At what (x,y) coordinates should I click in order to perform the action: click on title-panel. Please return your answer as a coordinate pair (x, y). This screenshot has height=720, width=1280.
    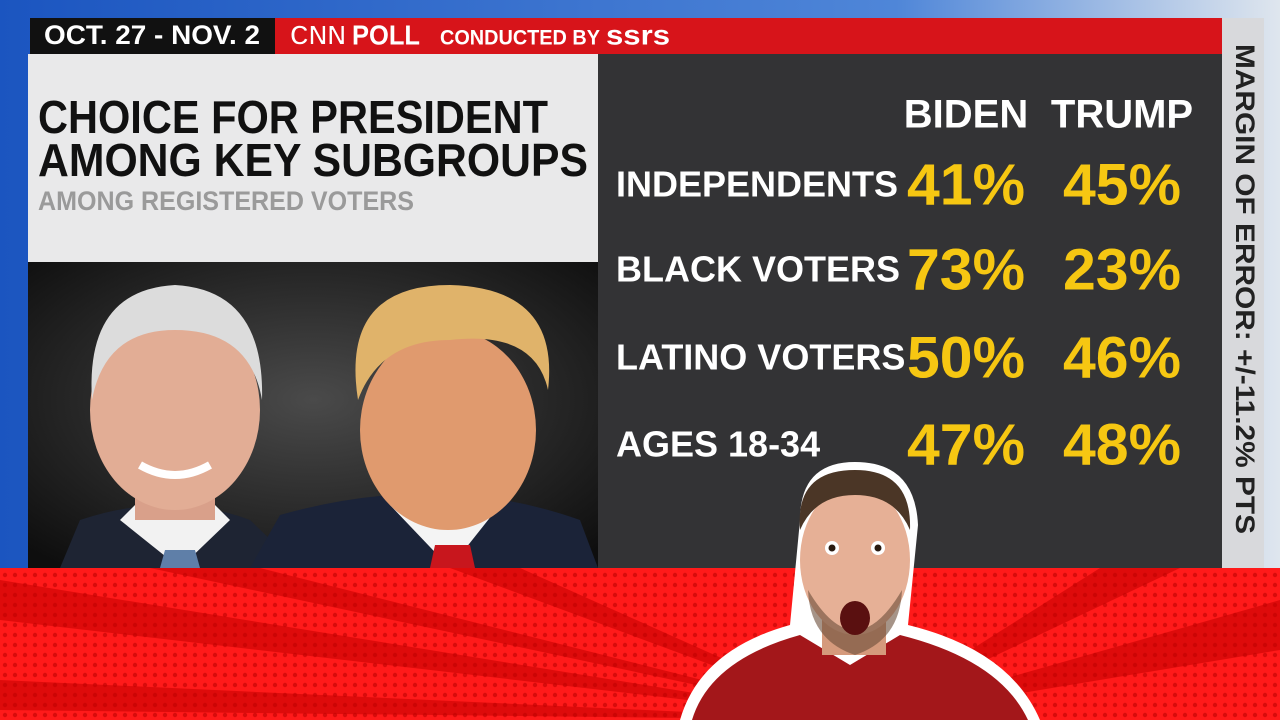
    Looking at the image, I should click on (313, 158).